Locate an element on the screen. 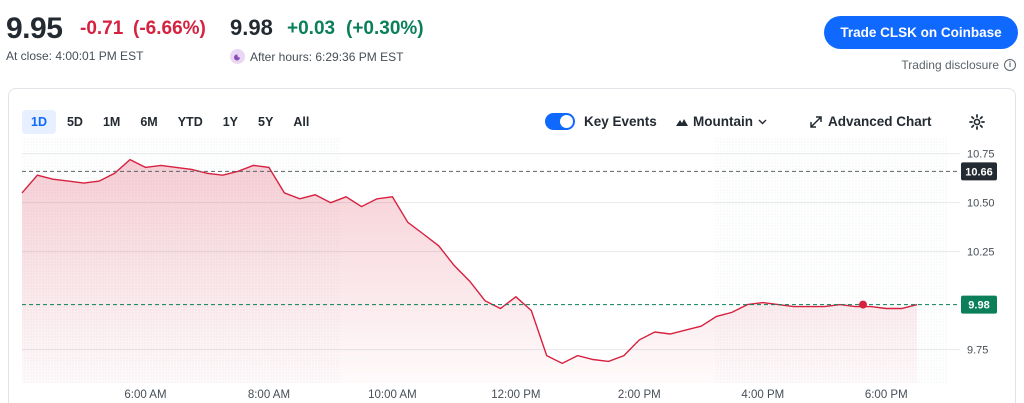  previous-close-value: 10.66 is located at coordinates (979, 172).